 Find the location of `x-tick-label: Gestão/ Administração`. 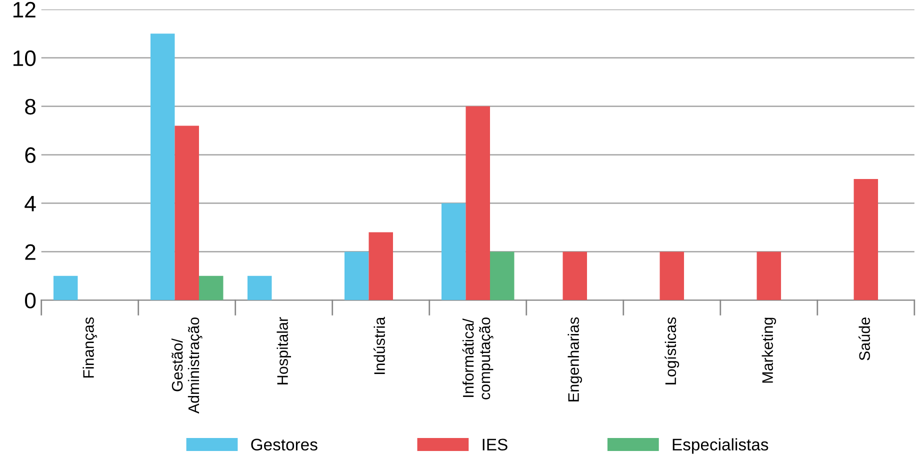

x-tick-label: Gestão/ Administração is located at coordinates (186, 365).